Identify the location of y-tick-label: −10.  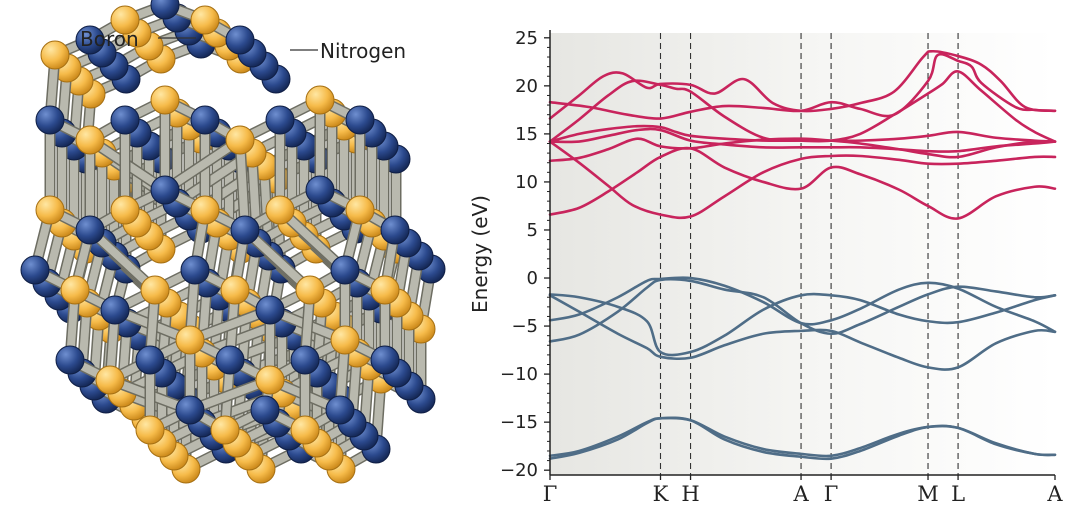
(519, 374).